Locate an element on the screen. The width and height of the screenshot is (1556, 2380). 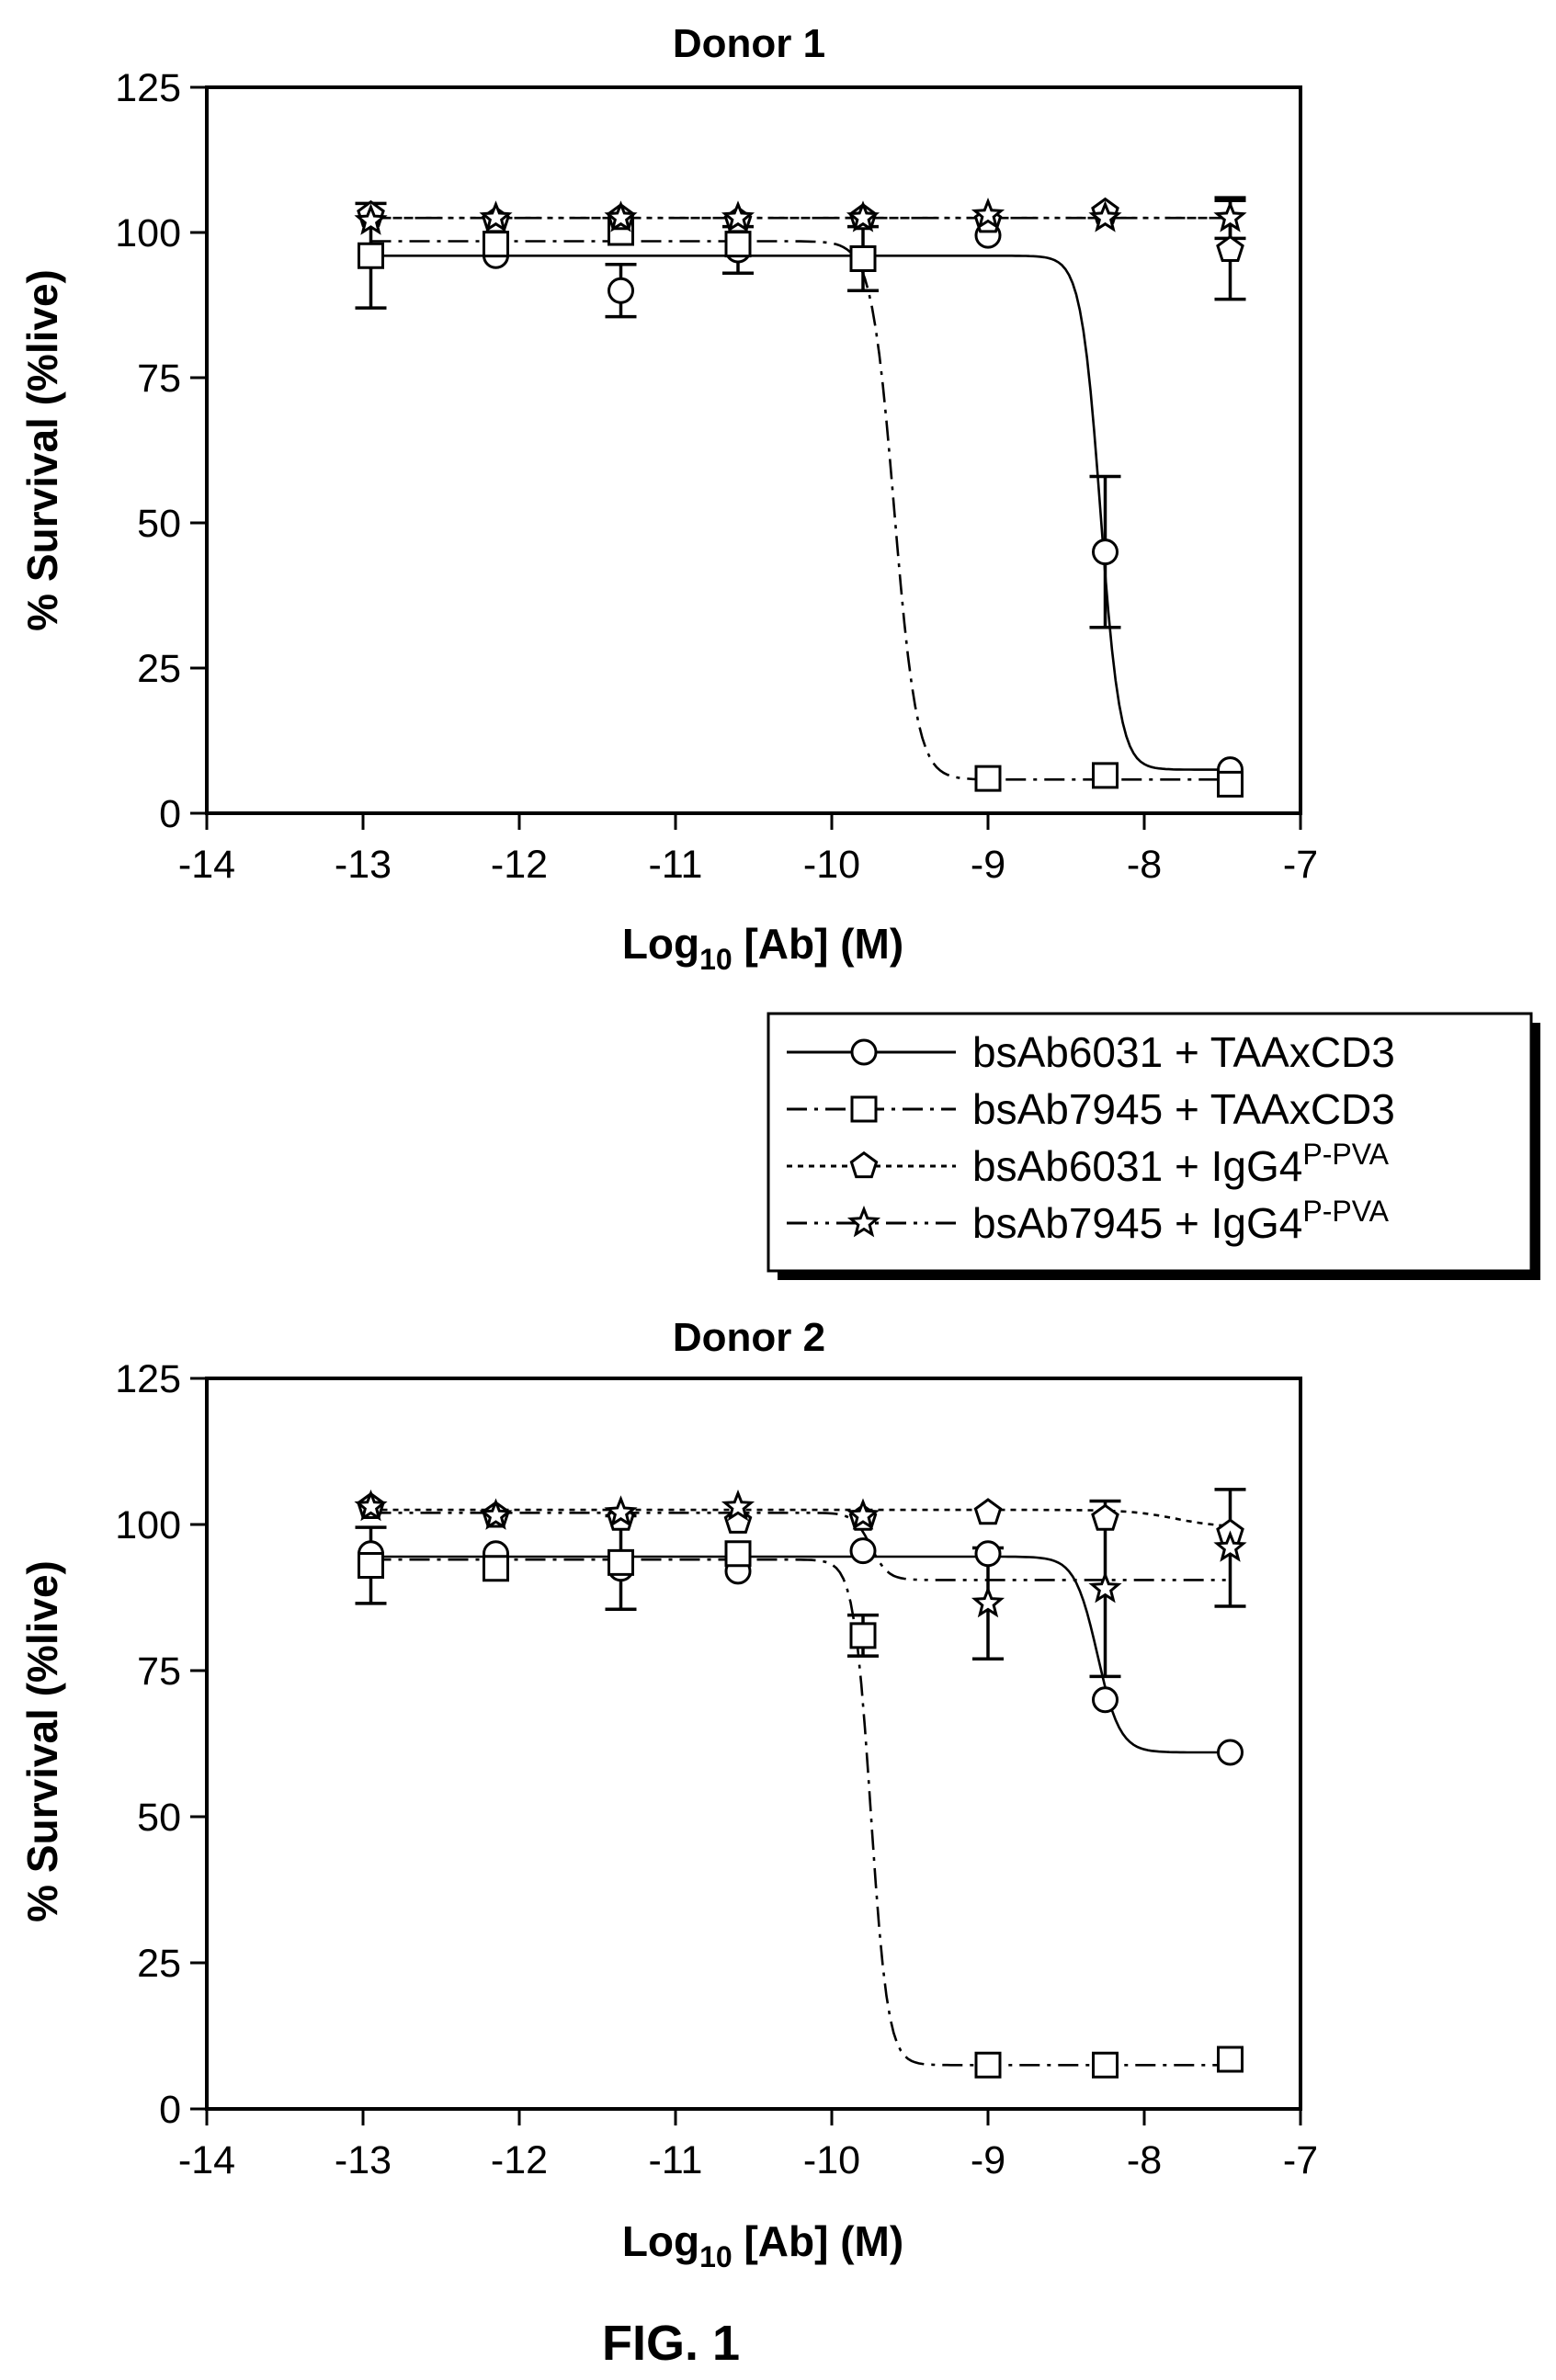
legend-label: bsAb7945 + TAAxCD3 is located at coordinates (1183, 1109).